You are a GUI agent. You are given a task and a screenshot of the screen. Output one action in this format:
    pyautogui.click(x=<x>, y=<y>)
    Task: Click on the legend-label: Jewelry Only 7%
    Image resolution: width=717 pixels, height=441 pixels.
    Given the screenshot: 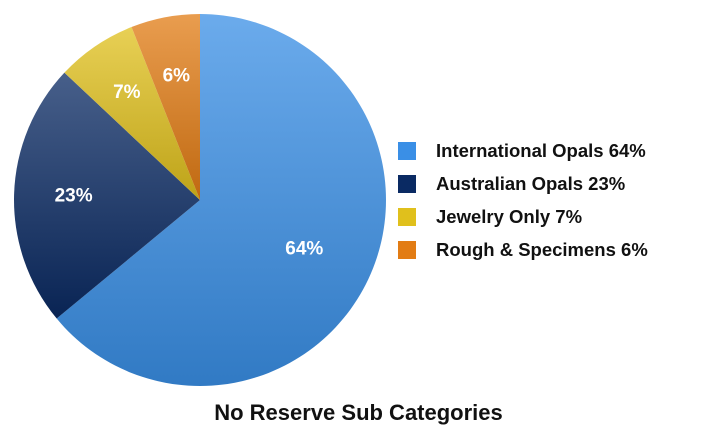 What is the action you would take?
    pyautogui.click(x=509, y=216)
    